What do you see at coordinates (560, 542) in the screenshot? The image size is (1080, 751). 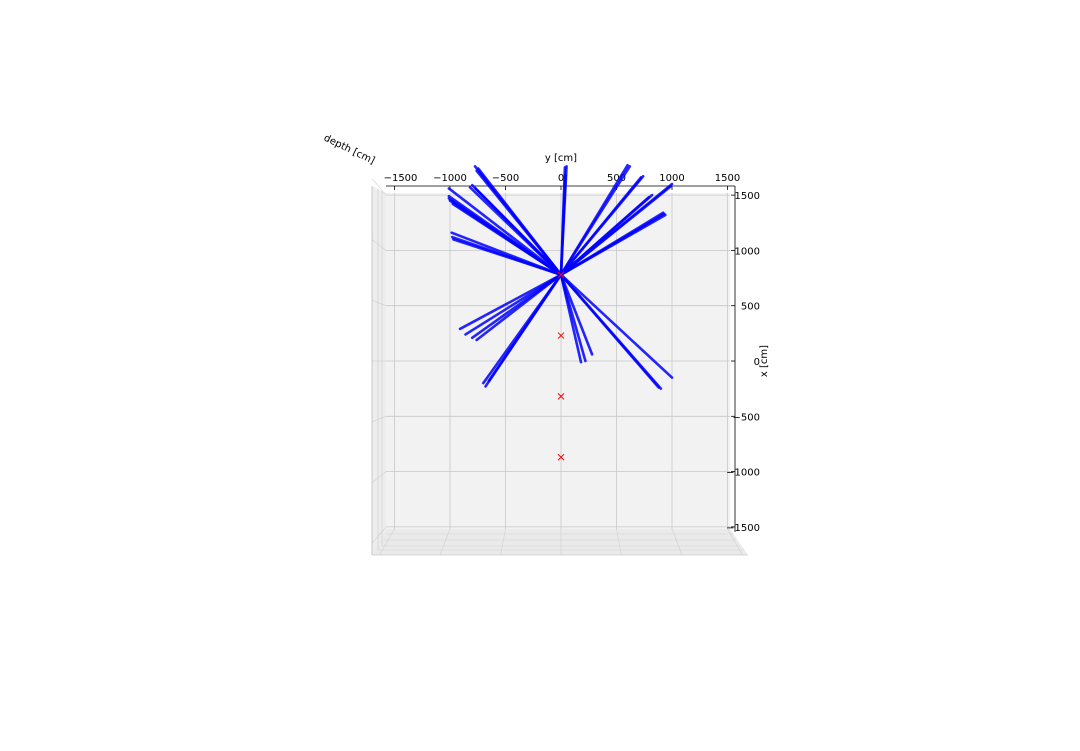 I see `floor-pane` at bounding box center [560, 542].